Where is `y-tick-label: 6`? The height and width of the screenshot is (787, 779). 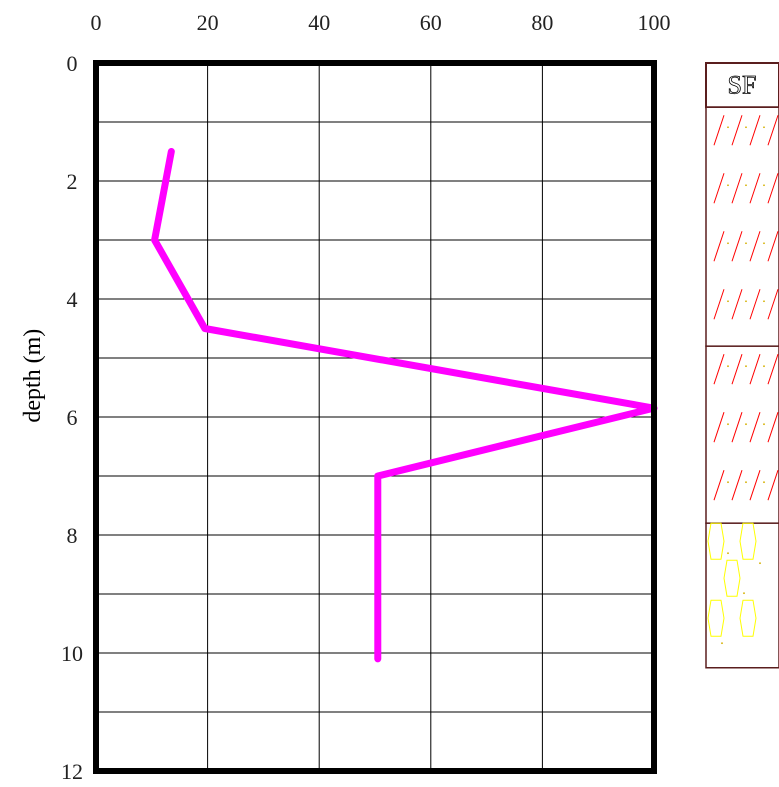 y-tick-label: 6 is located at coordinates (72, 417).